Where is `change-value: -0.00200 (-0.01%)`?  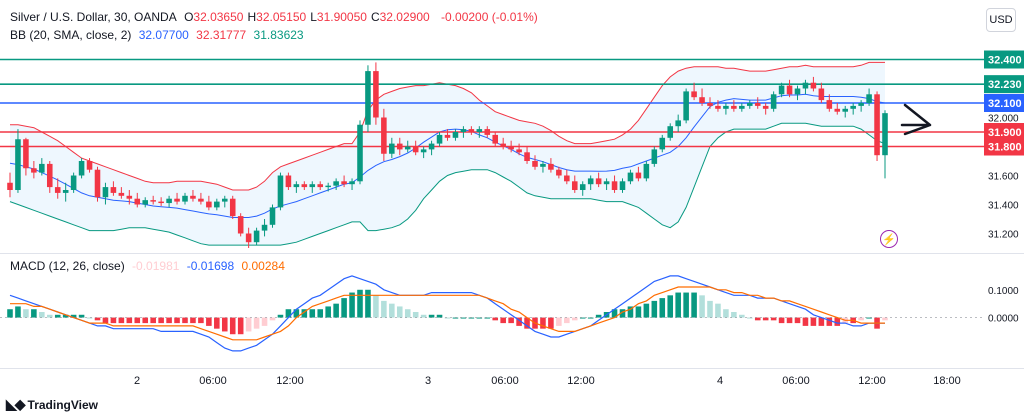 change-value: -0.00200 (-0.01%) is located at coordinates (489, 17).